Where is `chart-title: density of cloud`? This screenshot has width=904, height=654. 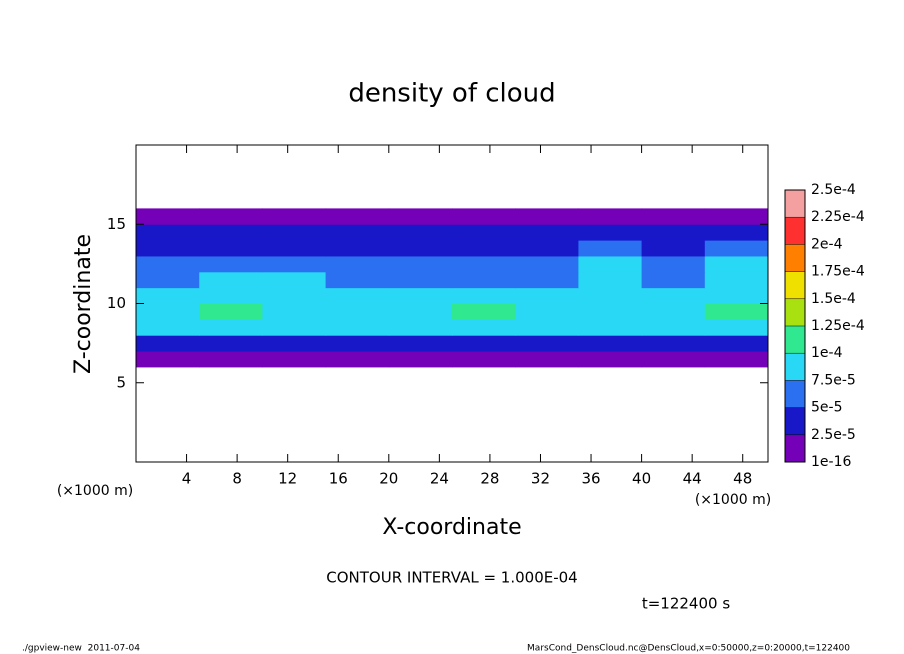
chart-title: density of cloud is located at coordinates (451, 94).